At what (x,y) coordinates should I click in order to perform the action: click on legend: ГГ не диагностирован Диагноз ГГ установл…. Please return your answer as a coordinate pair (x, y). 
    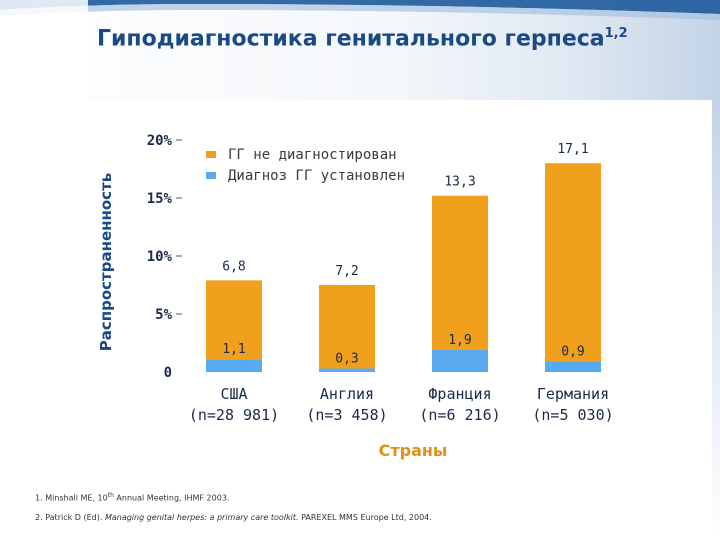
    Looking at the image, I should click on (305, 165).